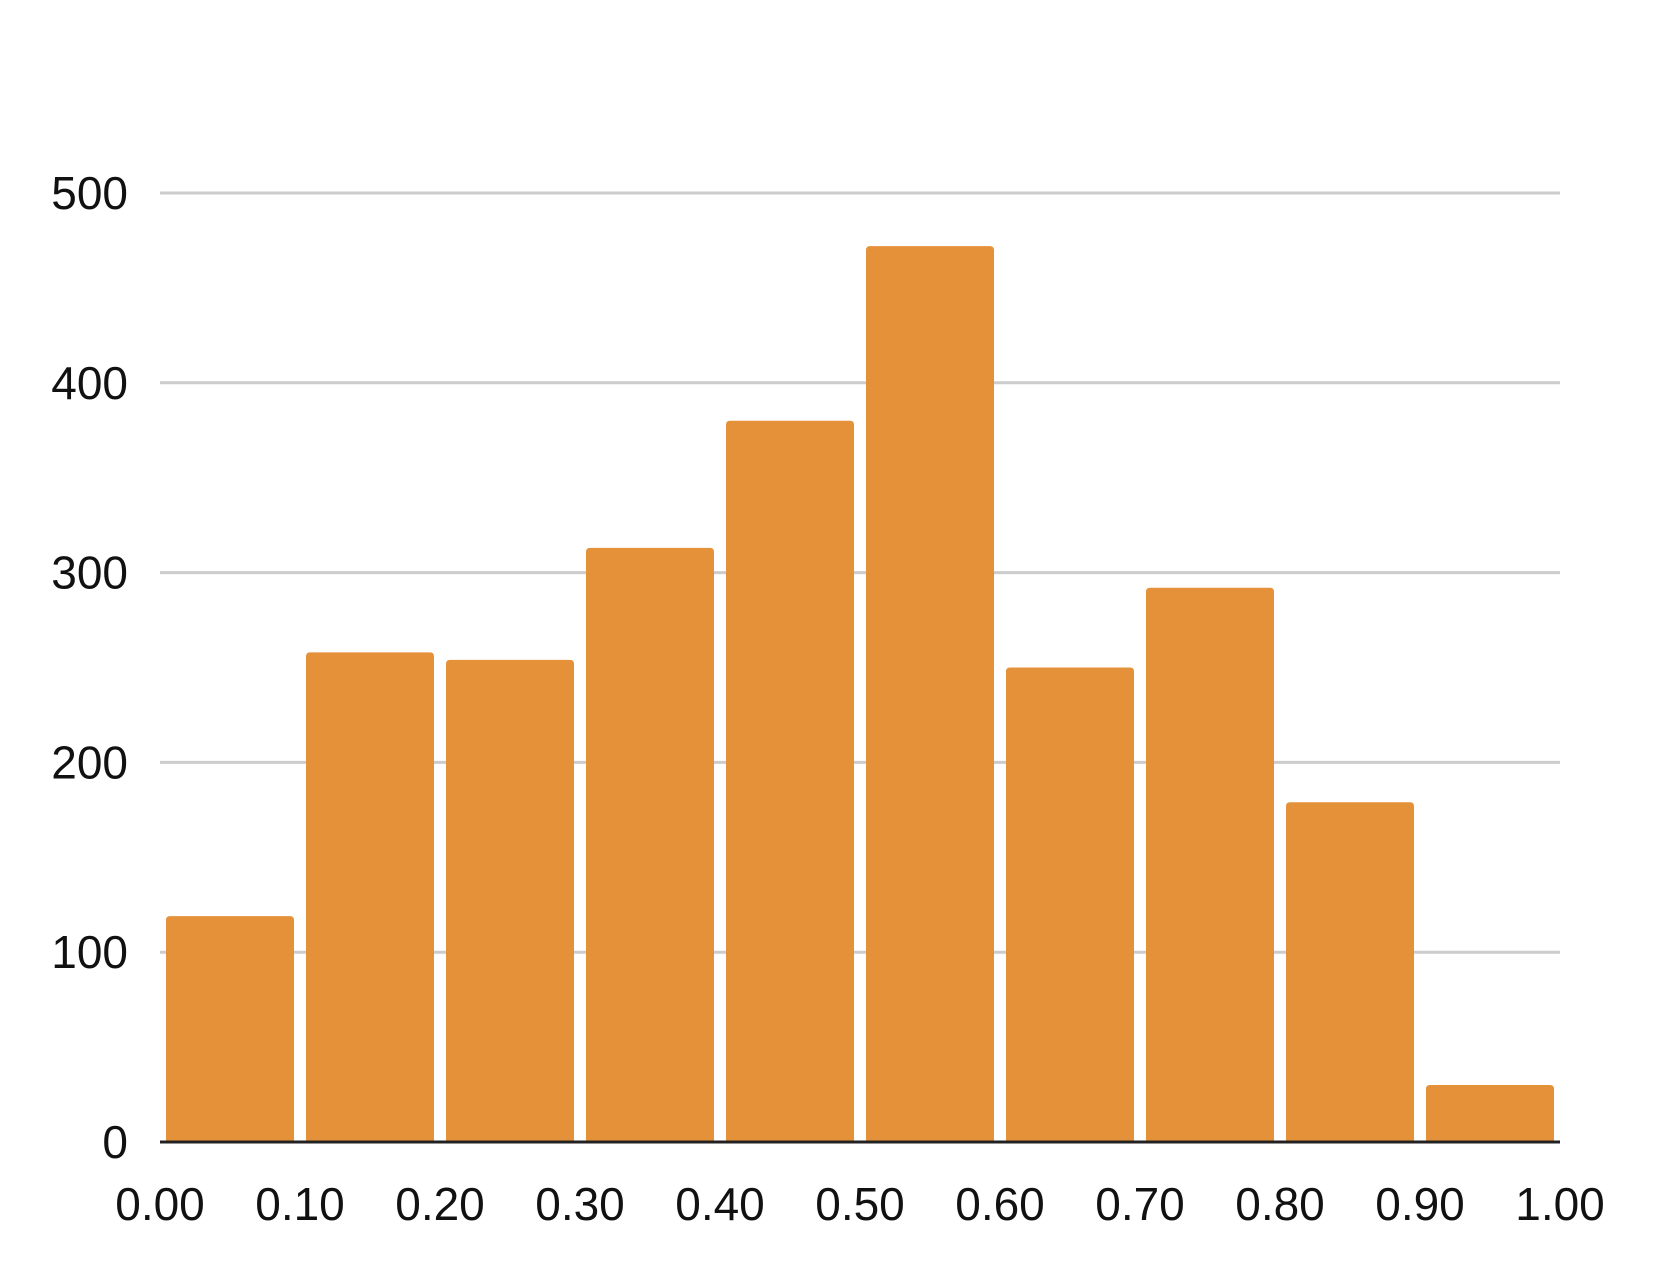 This screenshot has width=1661, height=1267. What do you see at coordinates (160, 1204) in the screenshot?
I see `x-tick-label: 0.00` at bounding box center [160, 1204].